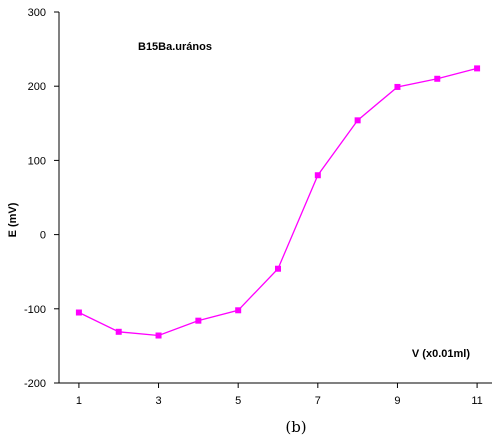  I want to click on x-tick-label: 5, so click(238, 401).